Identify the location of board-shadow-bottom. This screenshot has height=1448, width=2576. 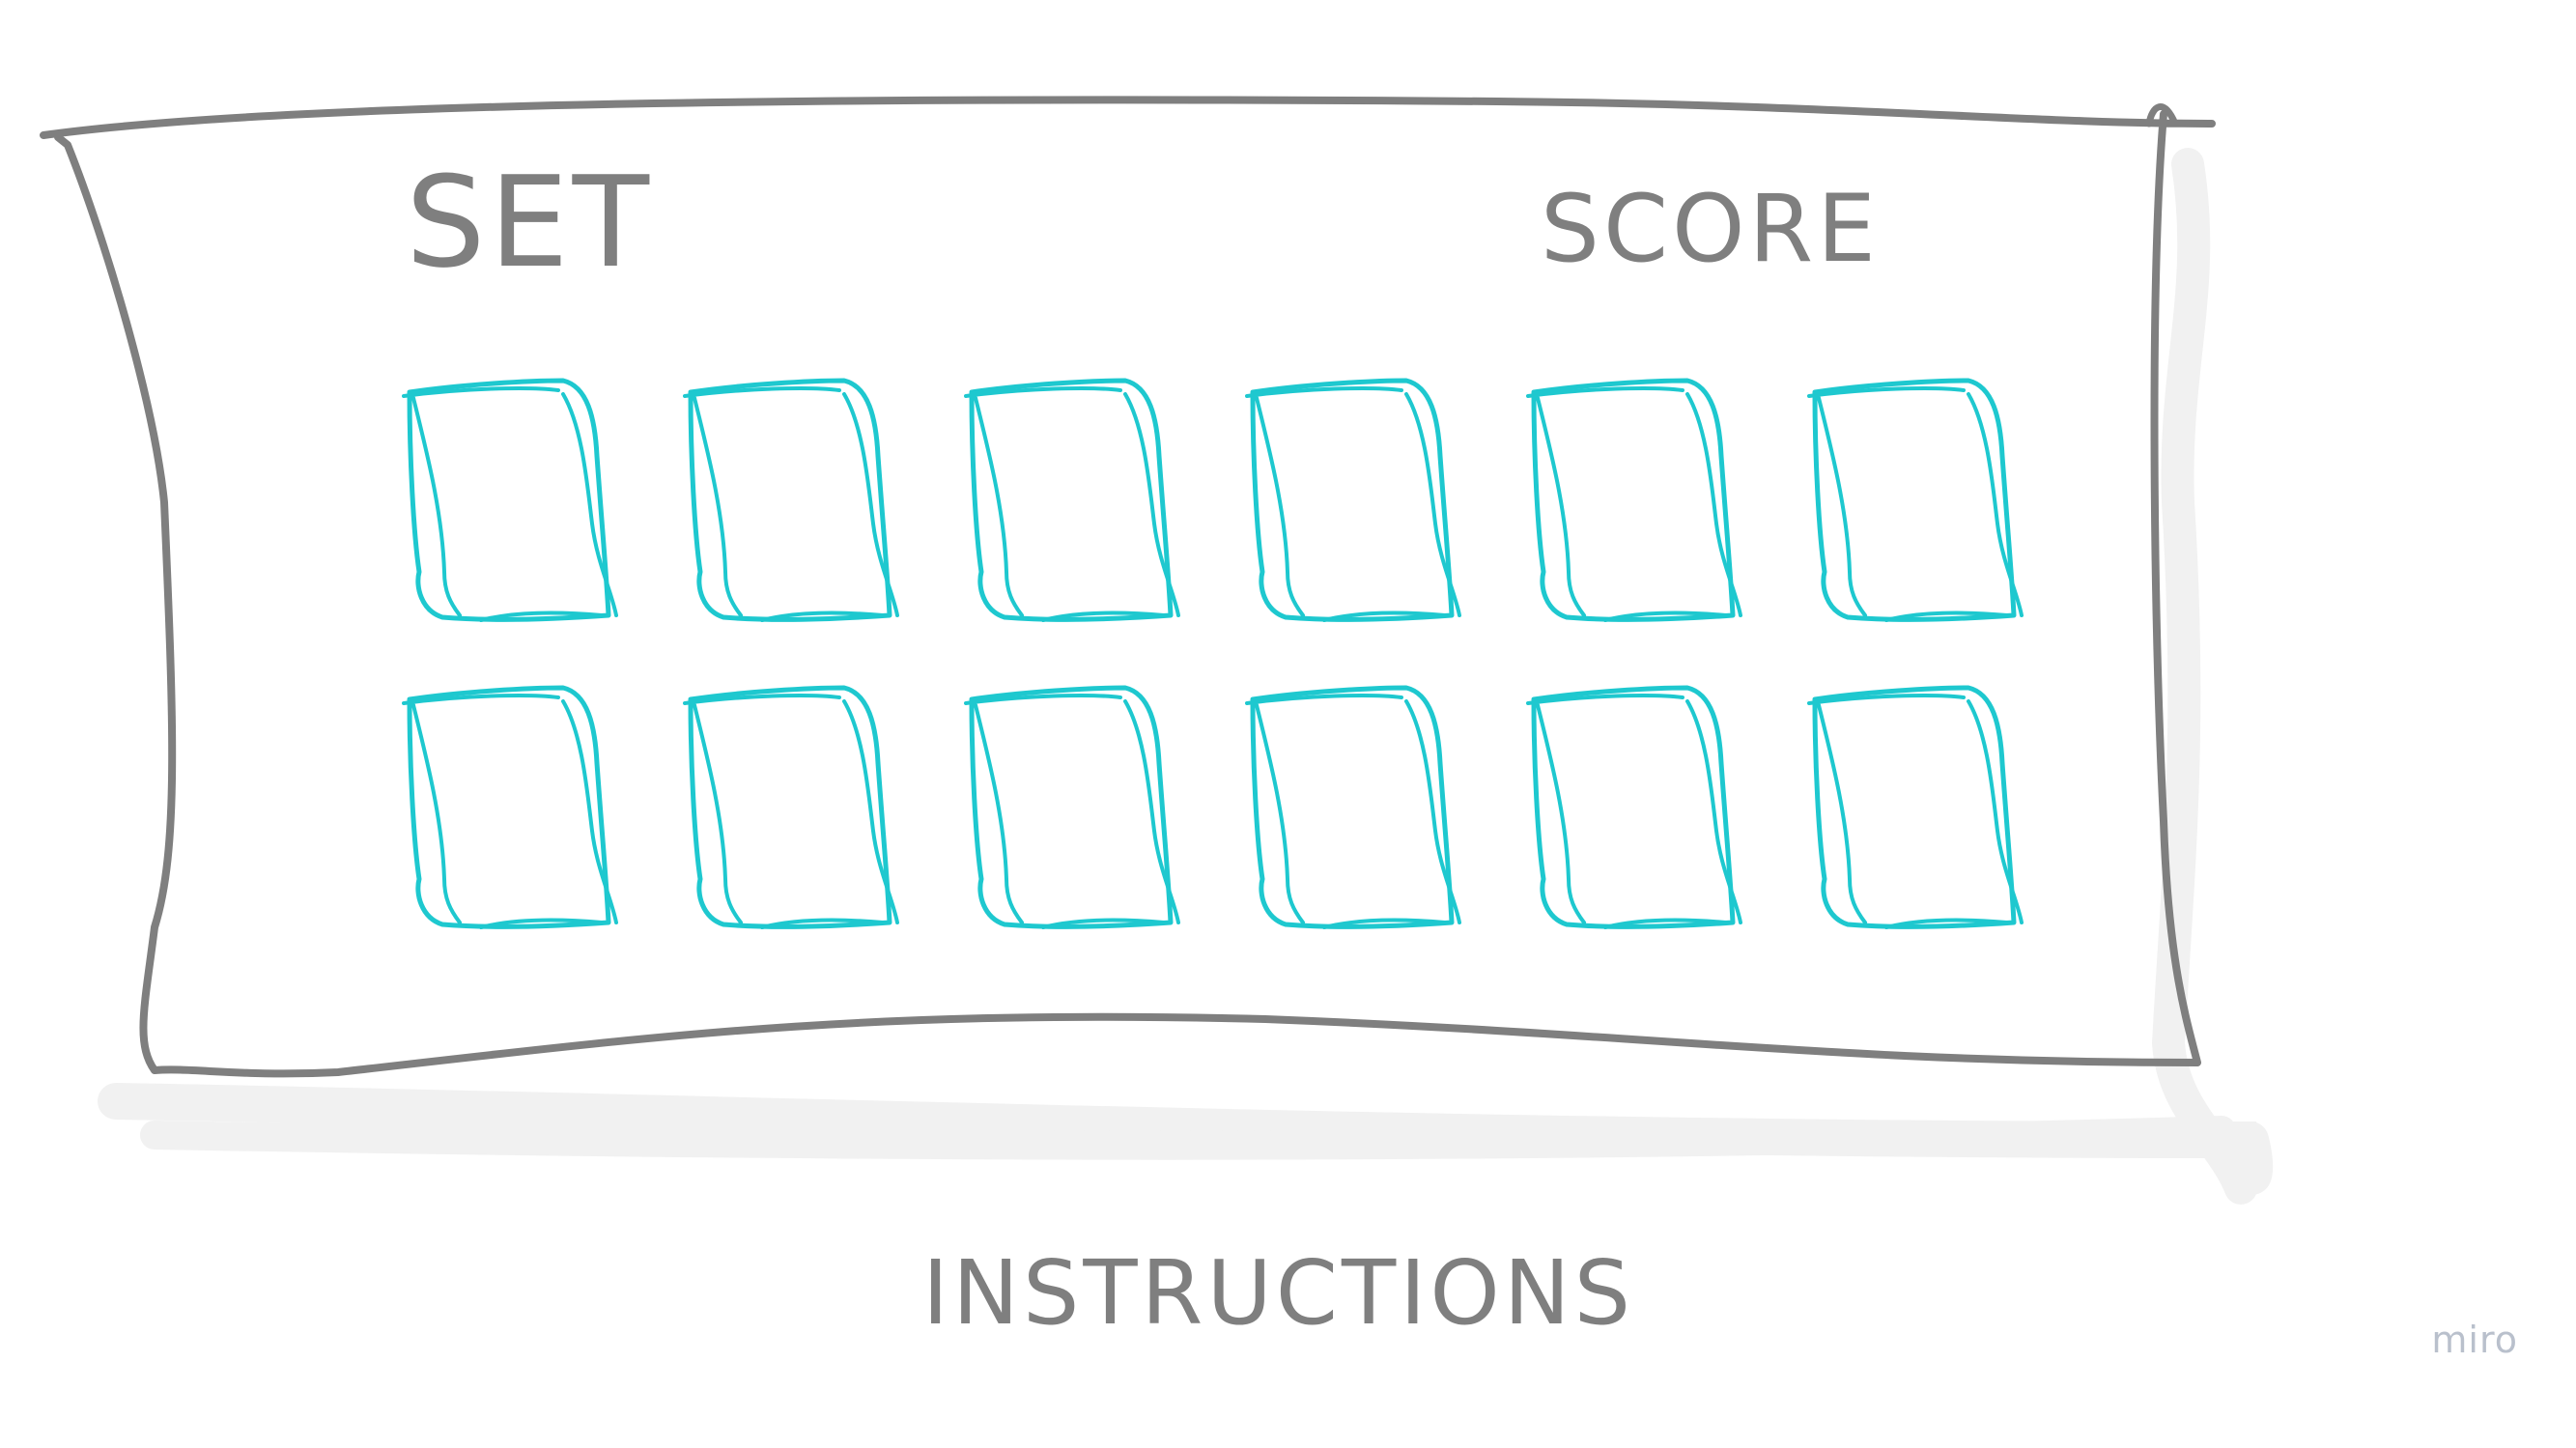
(1188, 1138).